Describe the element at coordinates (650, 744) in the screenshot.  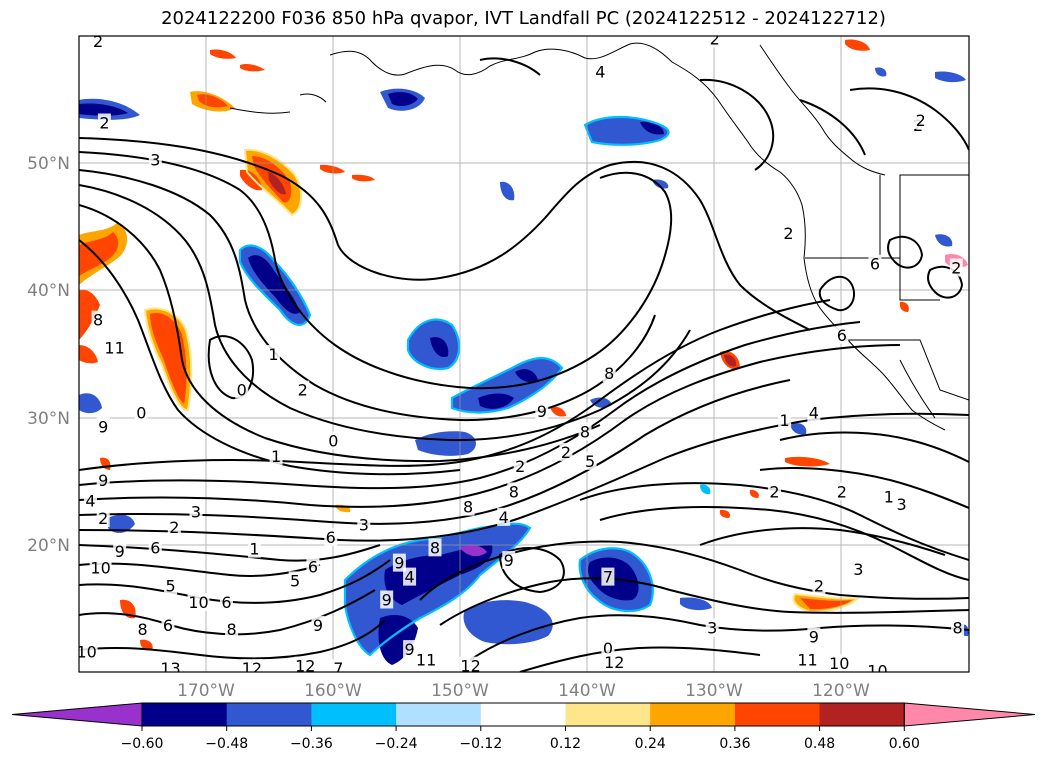
I see `colorbar-tick-label: 0.24` at that location.